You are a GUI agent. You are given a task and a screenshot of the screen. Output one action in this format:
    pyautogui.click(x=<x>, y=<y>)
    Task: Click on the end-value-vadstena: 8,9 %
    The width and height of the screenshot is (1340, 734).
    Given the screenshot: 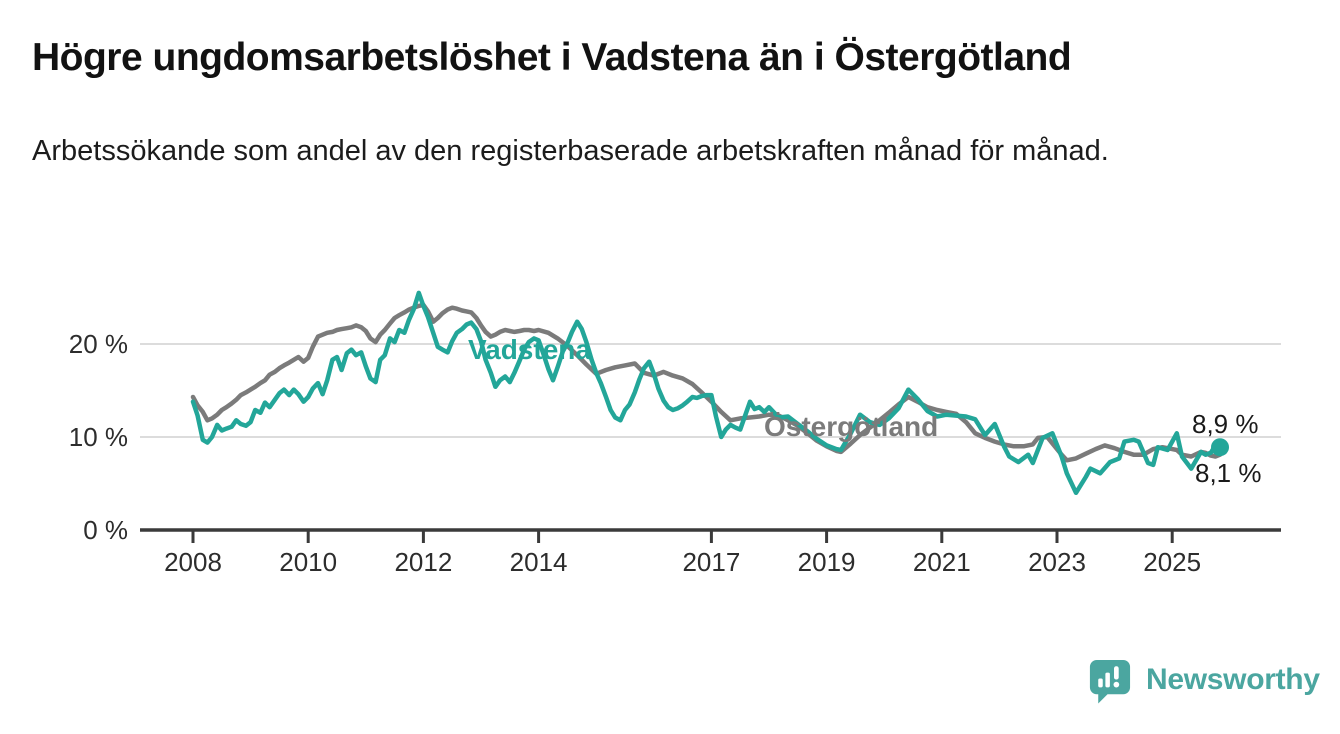 What is the action you would take?
    pyautogui.click(x=1225, y=424)
    